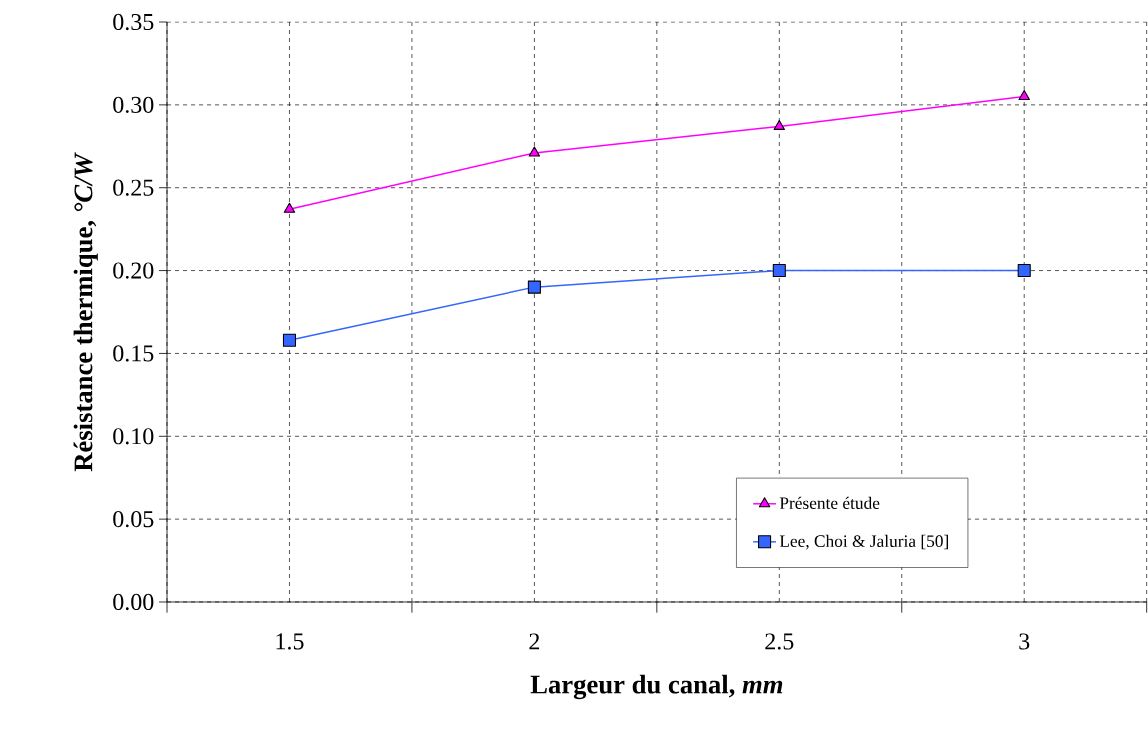 The image size is (1148, 751). What do you see at coordinates (133, 270) in the screenshot?
I see `y-tick-label: 0.20` at bounding box center [133, 270].